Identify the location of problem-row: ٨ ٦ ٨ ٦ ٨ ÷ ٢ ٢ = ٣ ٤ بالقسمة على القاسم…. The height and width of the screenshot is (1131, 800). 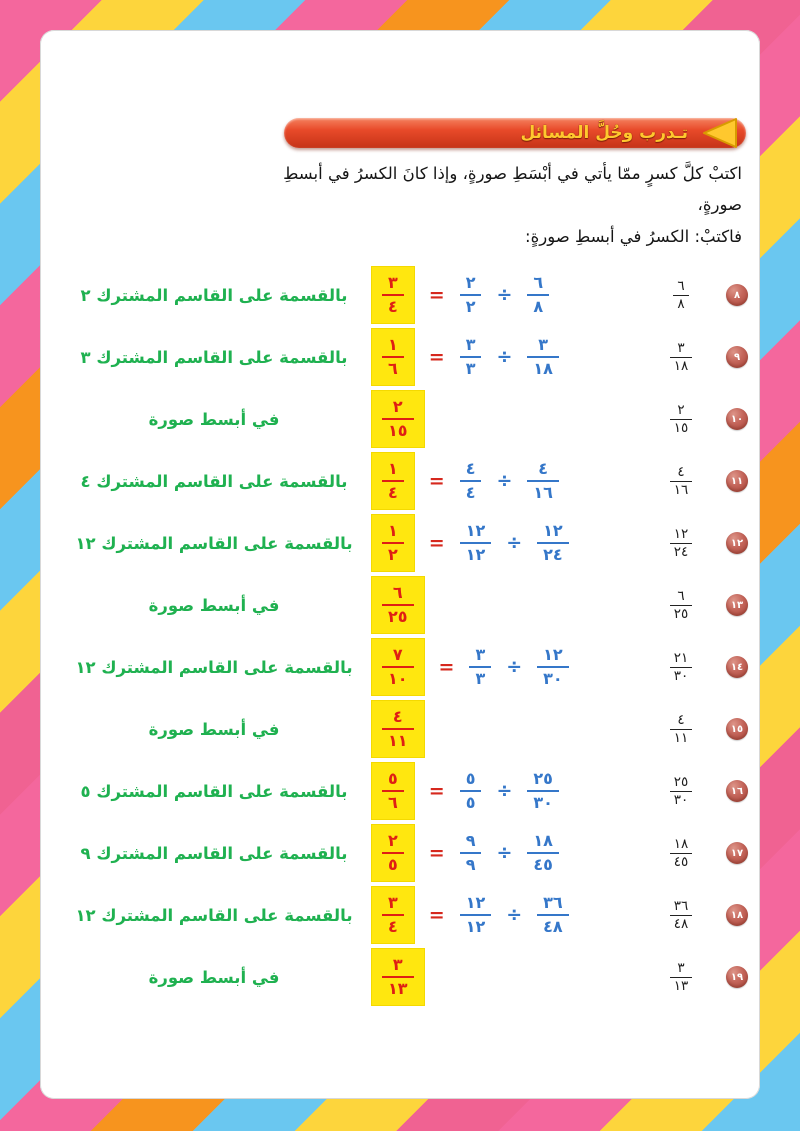
(400, 295).